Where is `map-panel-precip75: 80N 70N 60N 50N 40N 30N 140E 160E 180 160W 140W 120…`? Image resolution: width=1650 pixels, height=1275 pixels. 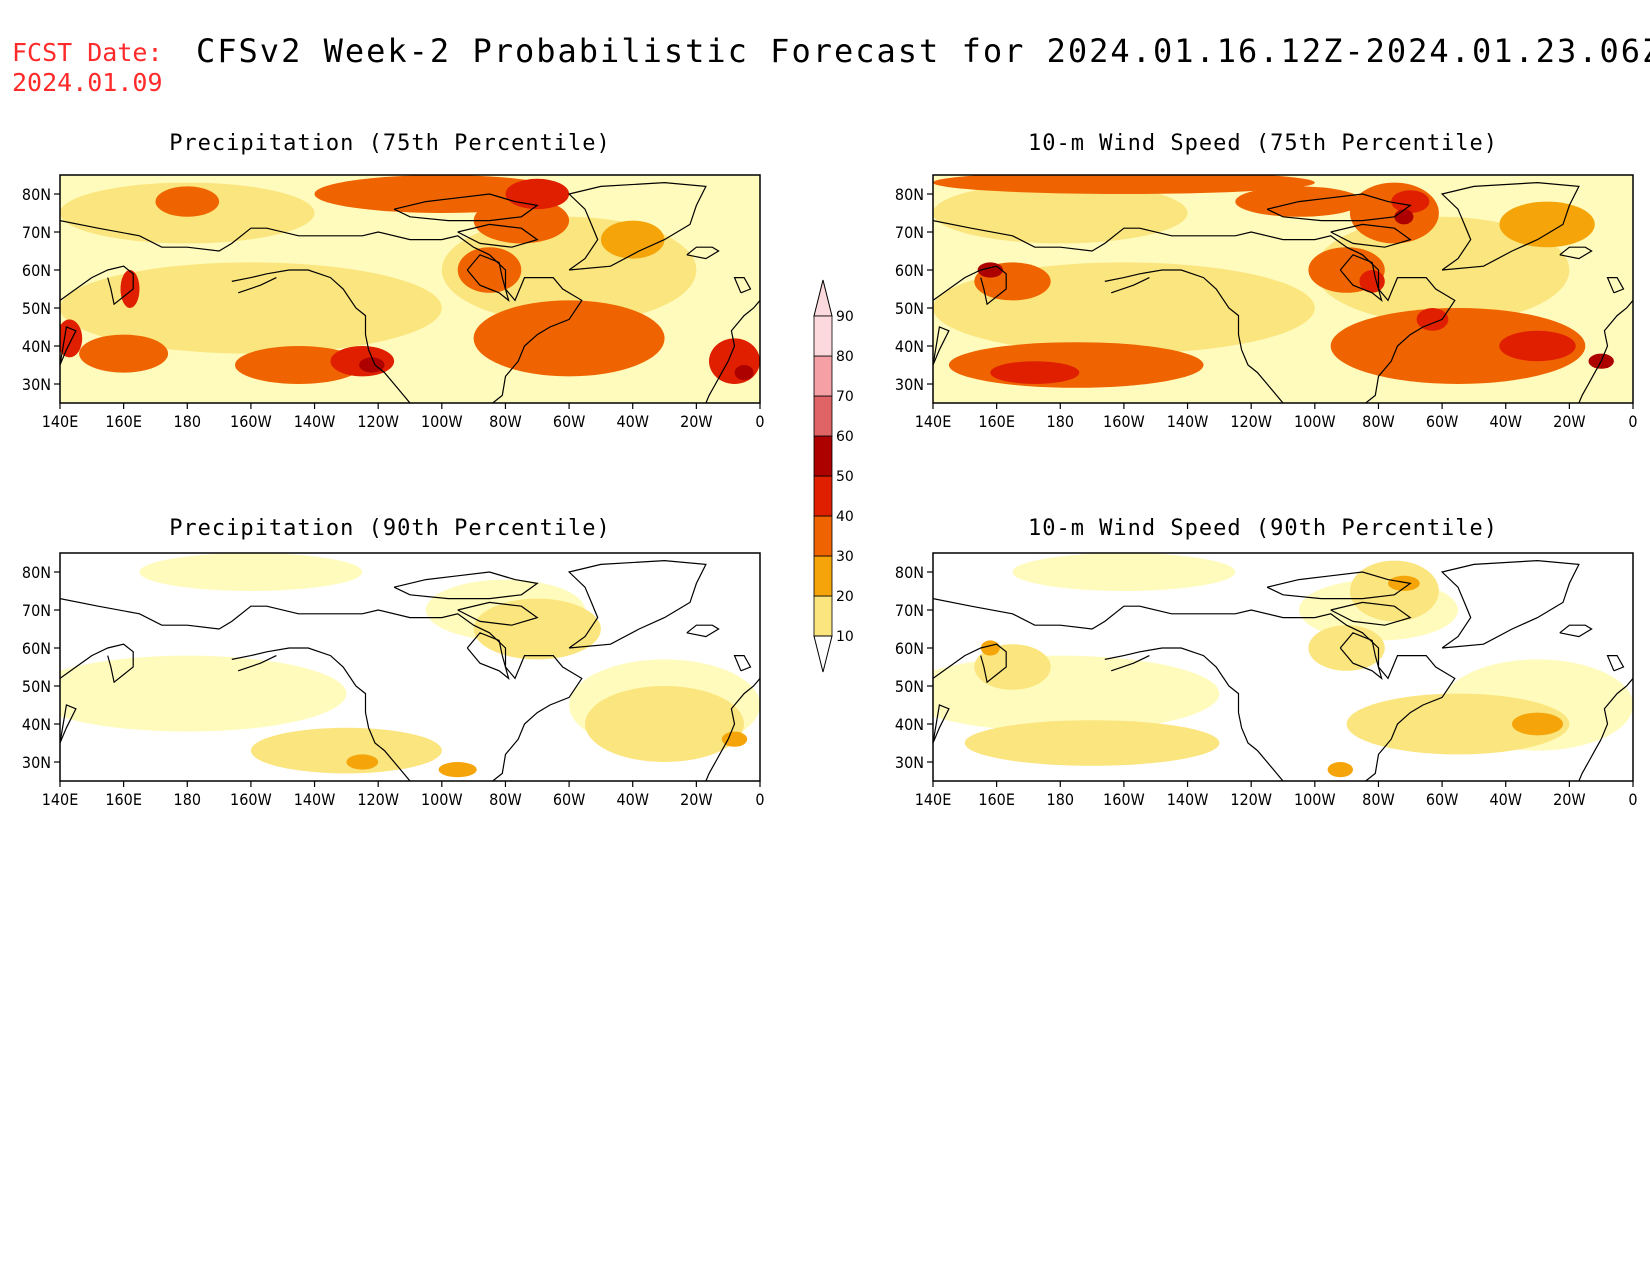
map-panel-precip75: 80N 70N 60N 50N 40N 30N 140E 160E 180 160W 140W 120… is located at coordinates (393, 302).